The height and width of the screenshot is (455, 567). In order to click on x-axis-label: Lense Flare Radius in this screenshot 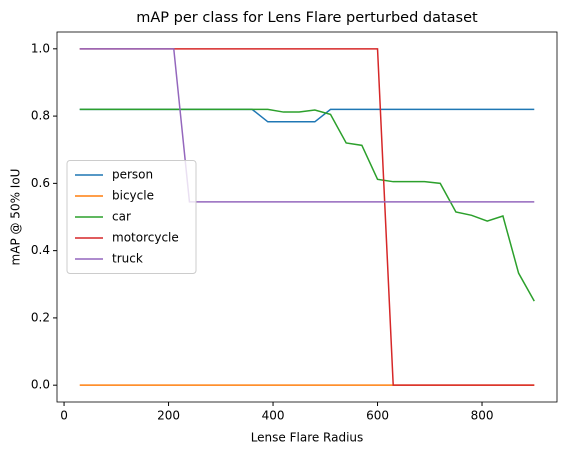, I will do `click(307, 438)`.